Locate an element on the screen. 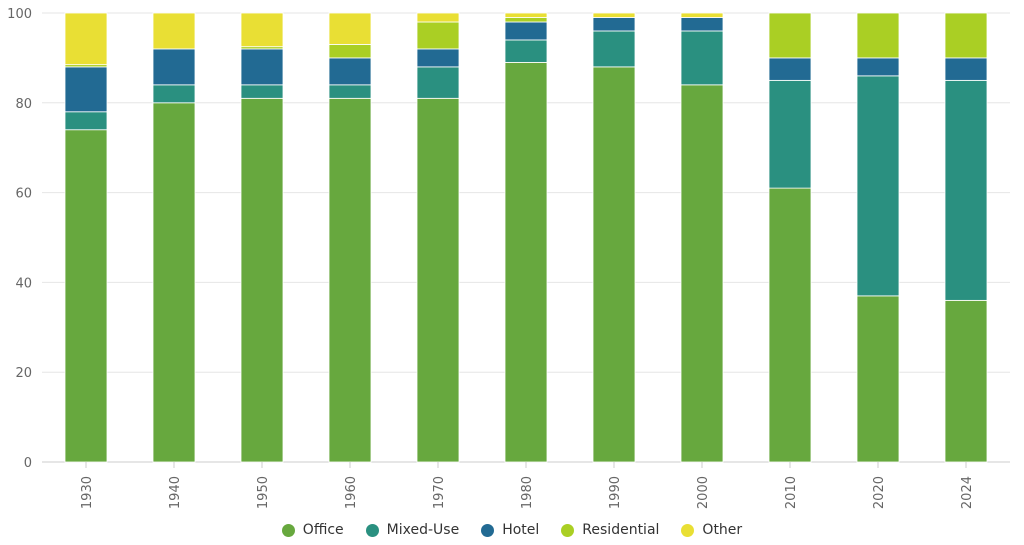  x-tick-label: 1940 is located at coordinates (175, 492).